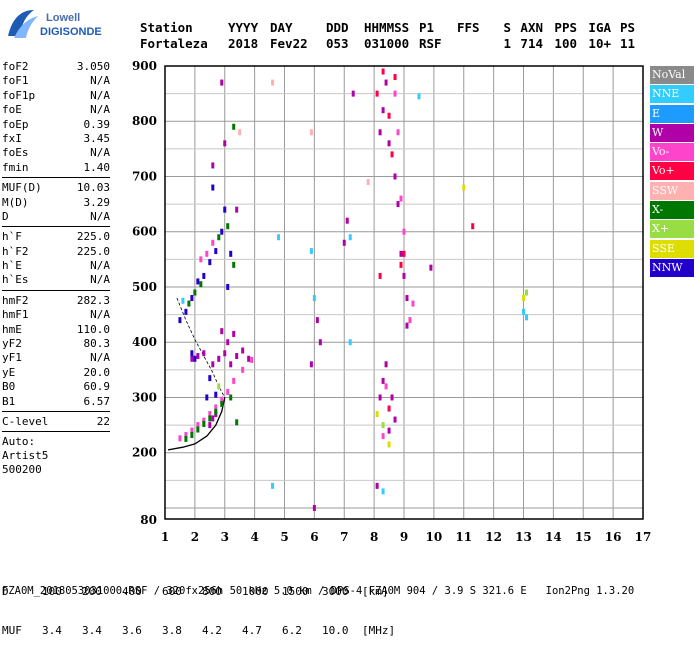 The image size is (700, 650). Describe the element at coordinates (284, 537) in the screenshot. I see `x-tick-label: 5` at that location.